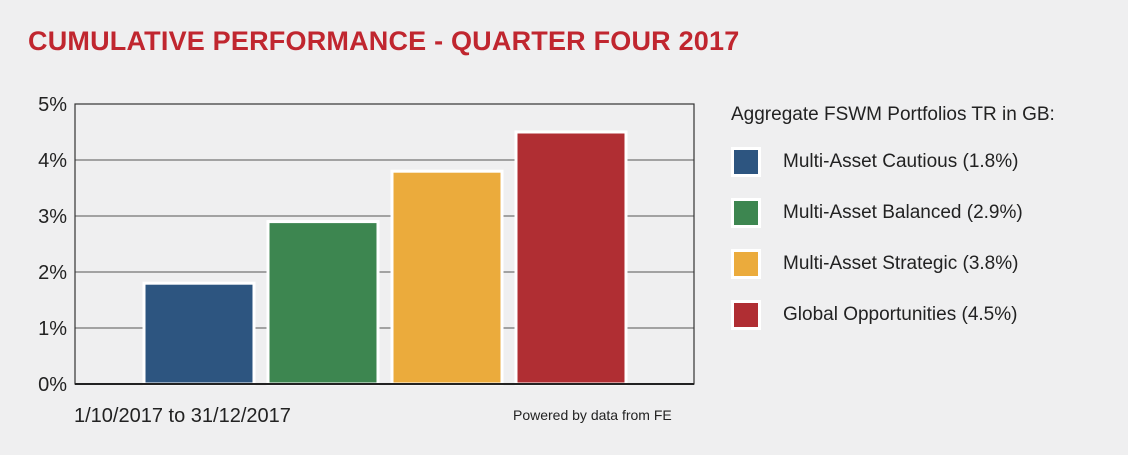  I want to click on legend-item-balanced: Multi-Asset Balanced (2.9%), so click(893, 212).